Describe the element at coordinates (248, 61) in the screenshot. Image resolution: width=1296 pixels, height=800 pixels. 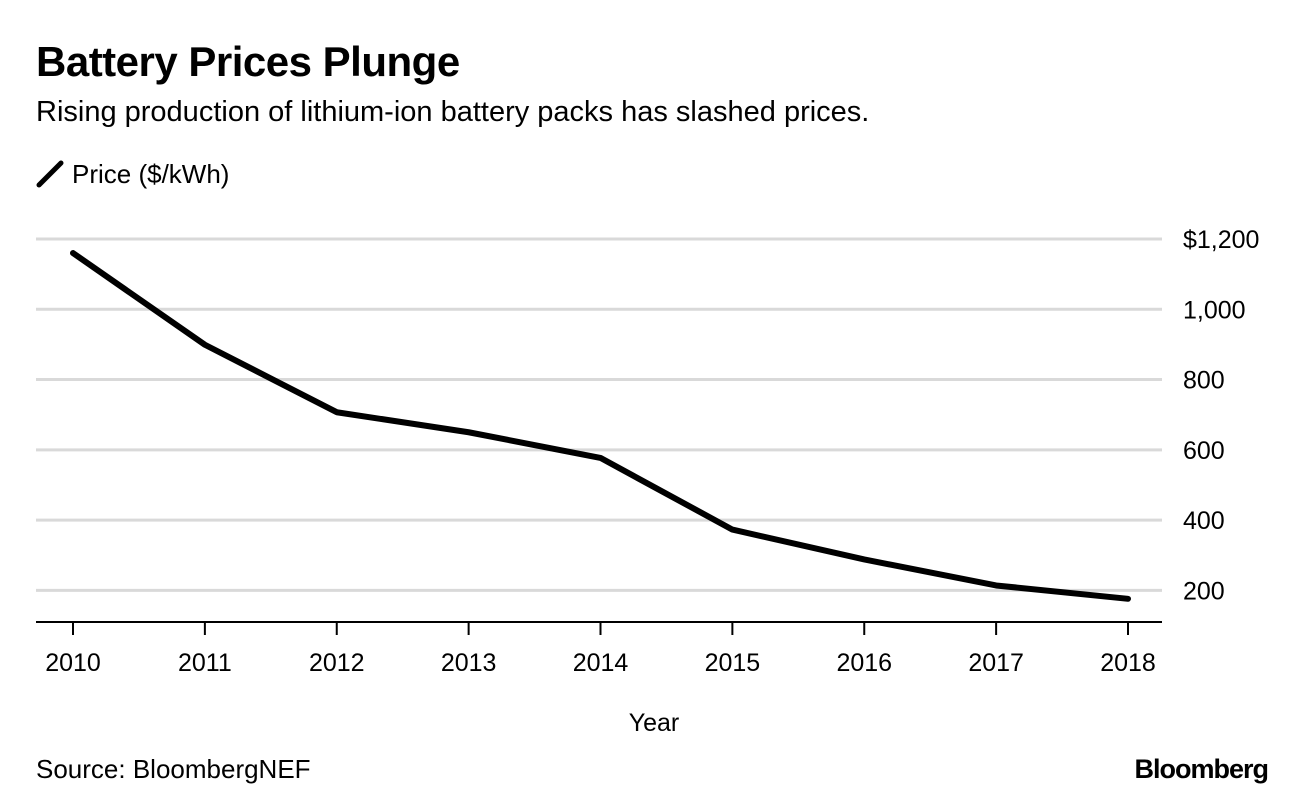
I see `chart-title: Battery Prices Plunge` at that location.